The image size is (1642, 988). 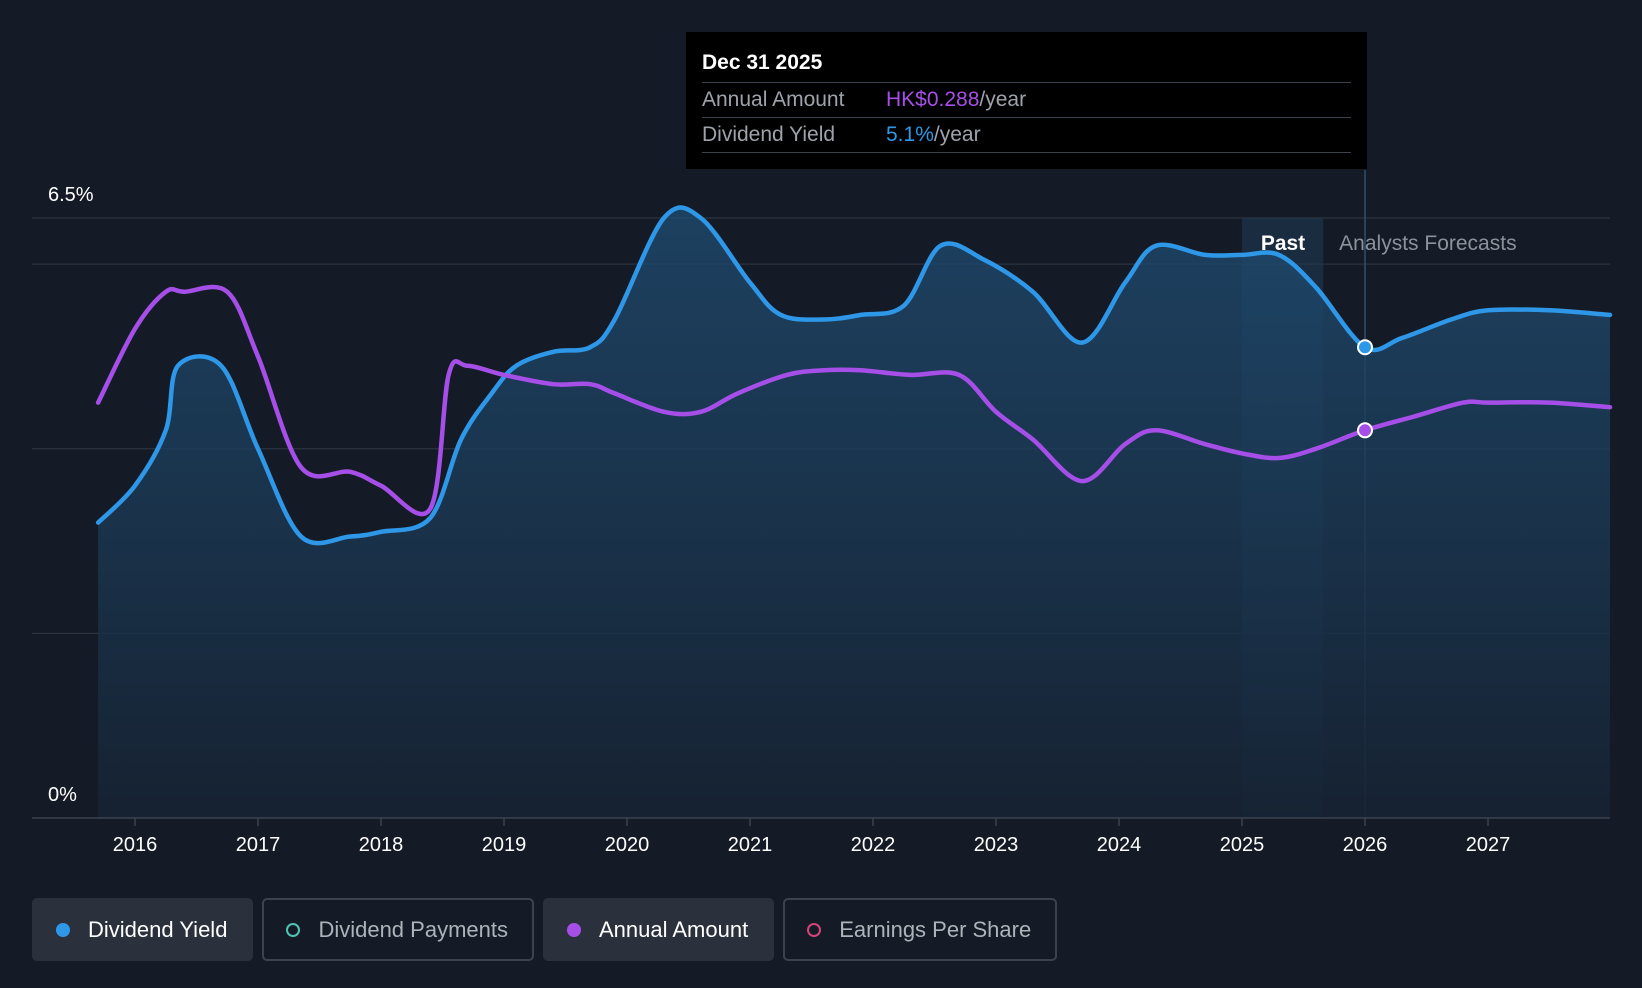 I want to click on tooltip-label: Dividend Yield, so click(x=769, y=134).